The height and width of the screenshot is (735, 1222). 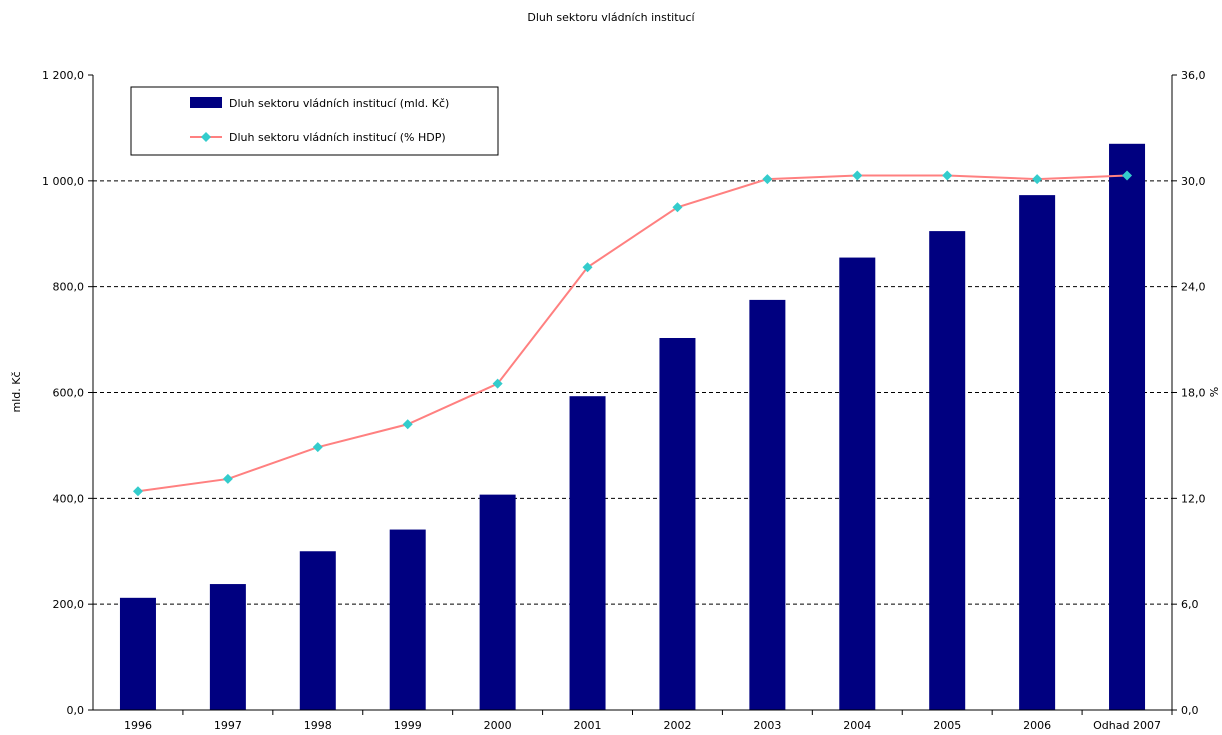 What do you see at coordinates (588, 725) in the screenshot?
I see `x-tick-label: 2001` at bounding box center [588, 725].